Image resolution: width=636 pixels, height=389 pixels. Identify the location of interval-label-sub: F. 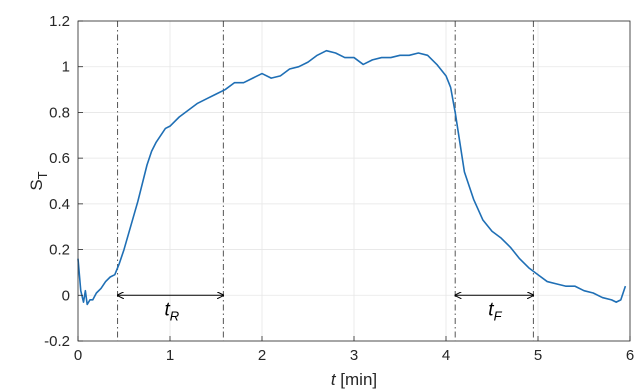
(498, 315).